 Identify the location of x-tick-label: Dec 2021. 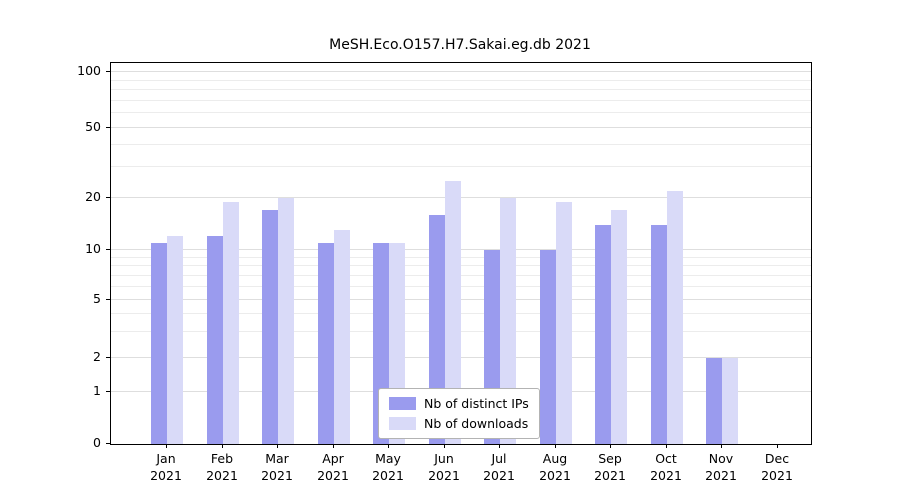
(777, 467).